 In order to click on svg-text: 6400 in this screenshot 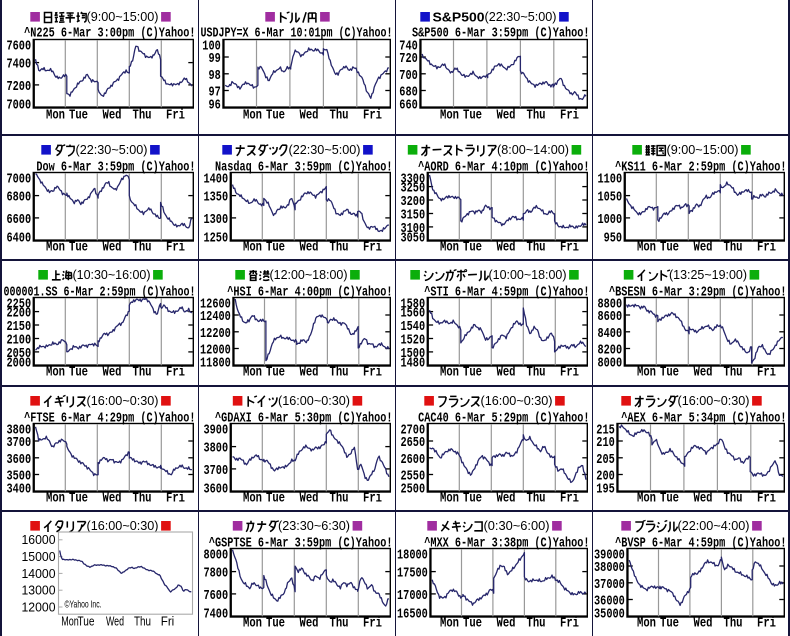, I will do `click(18, 239)`.